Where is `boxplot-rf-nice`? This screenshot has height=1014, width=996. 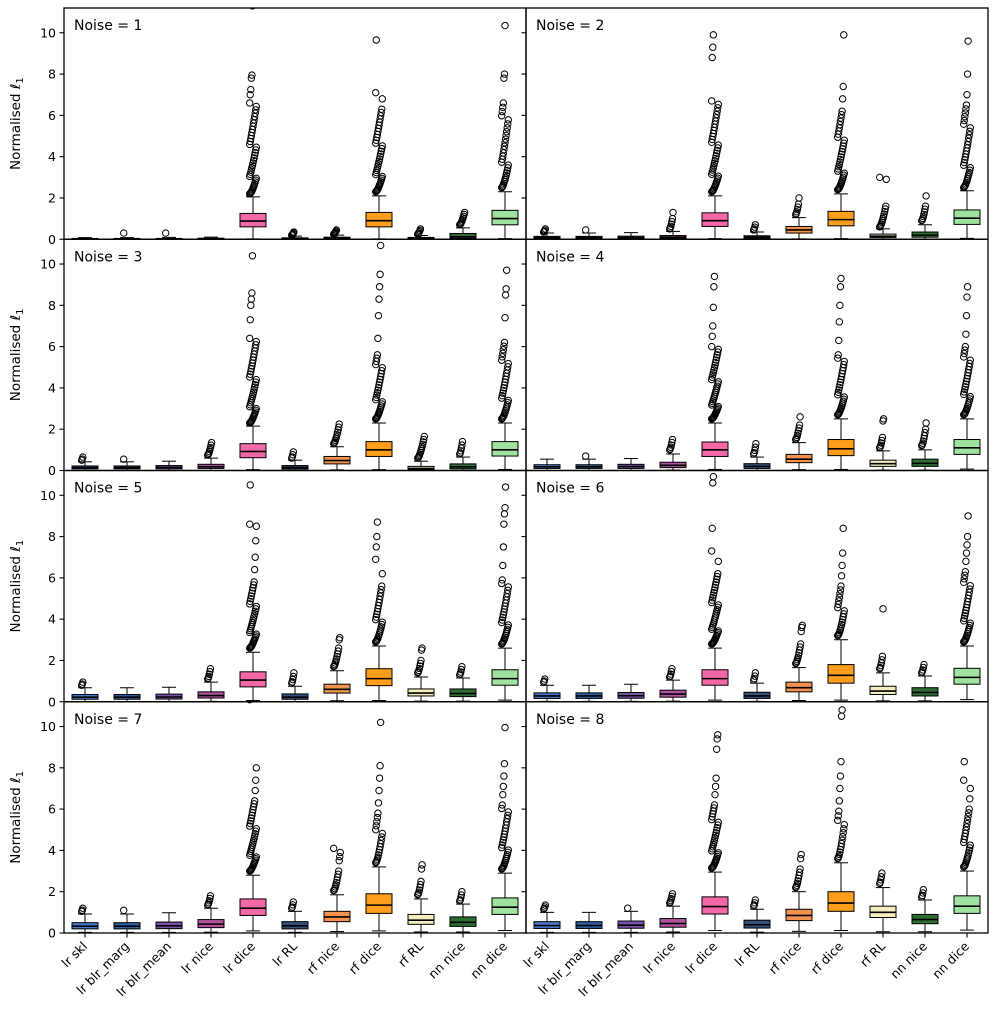
boxplot-rf-nice is located at coordinates (337, 668).